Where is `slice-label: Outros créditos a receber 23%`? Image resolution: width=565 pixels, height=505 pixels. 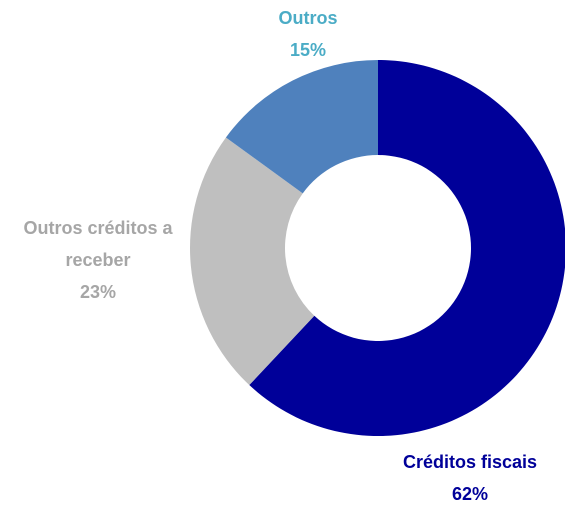 slice-label: Outros créditos a receber 23% is located at coordinates (98, 260).